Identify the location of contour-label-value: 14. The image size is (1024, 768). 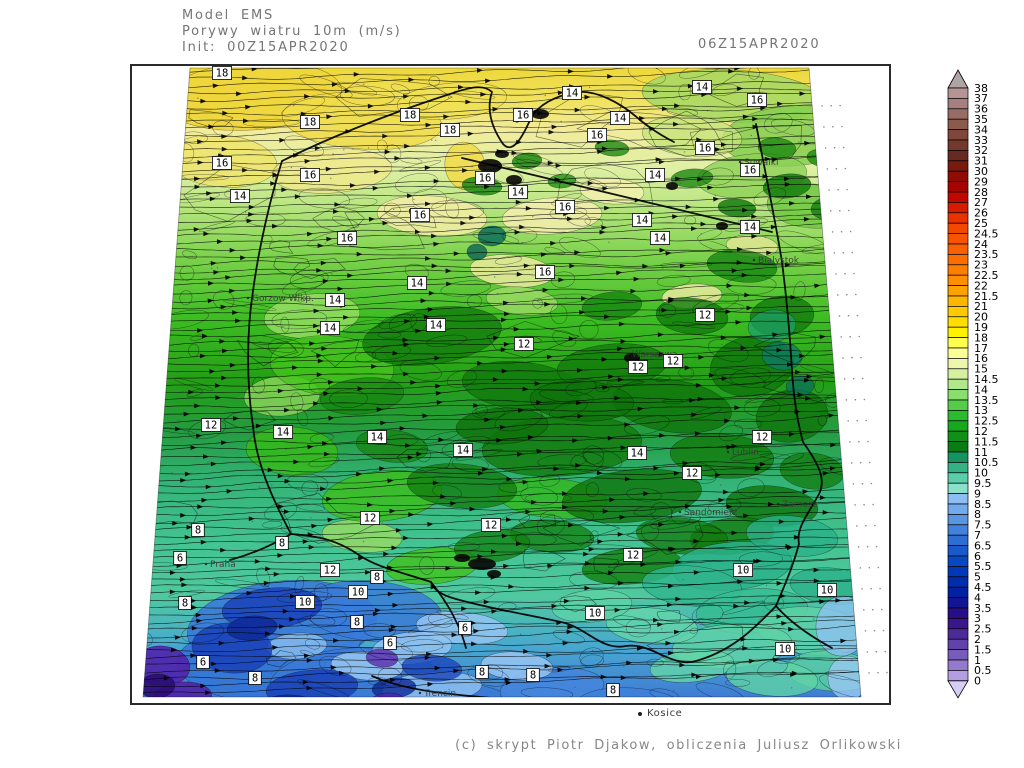
(660, 239).